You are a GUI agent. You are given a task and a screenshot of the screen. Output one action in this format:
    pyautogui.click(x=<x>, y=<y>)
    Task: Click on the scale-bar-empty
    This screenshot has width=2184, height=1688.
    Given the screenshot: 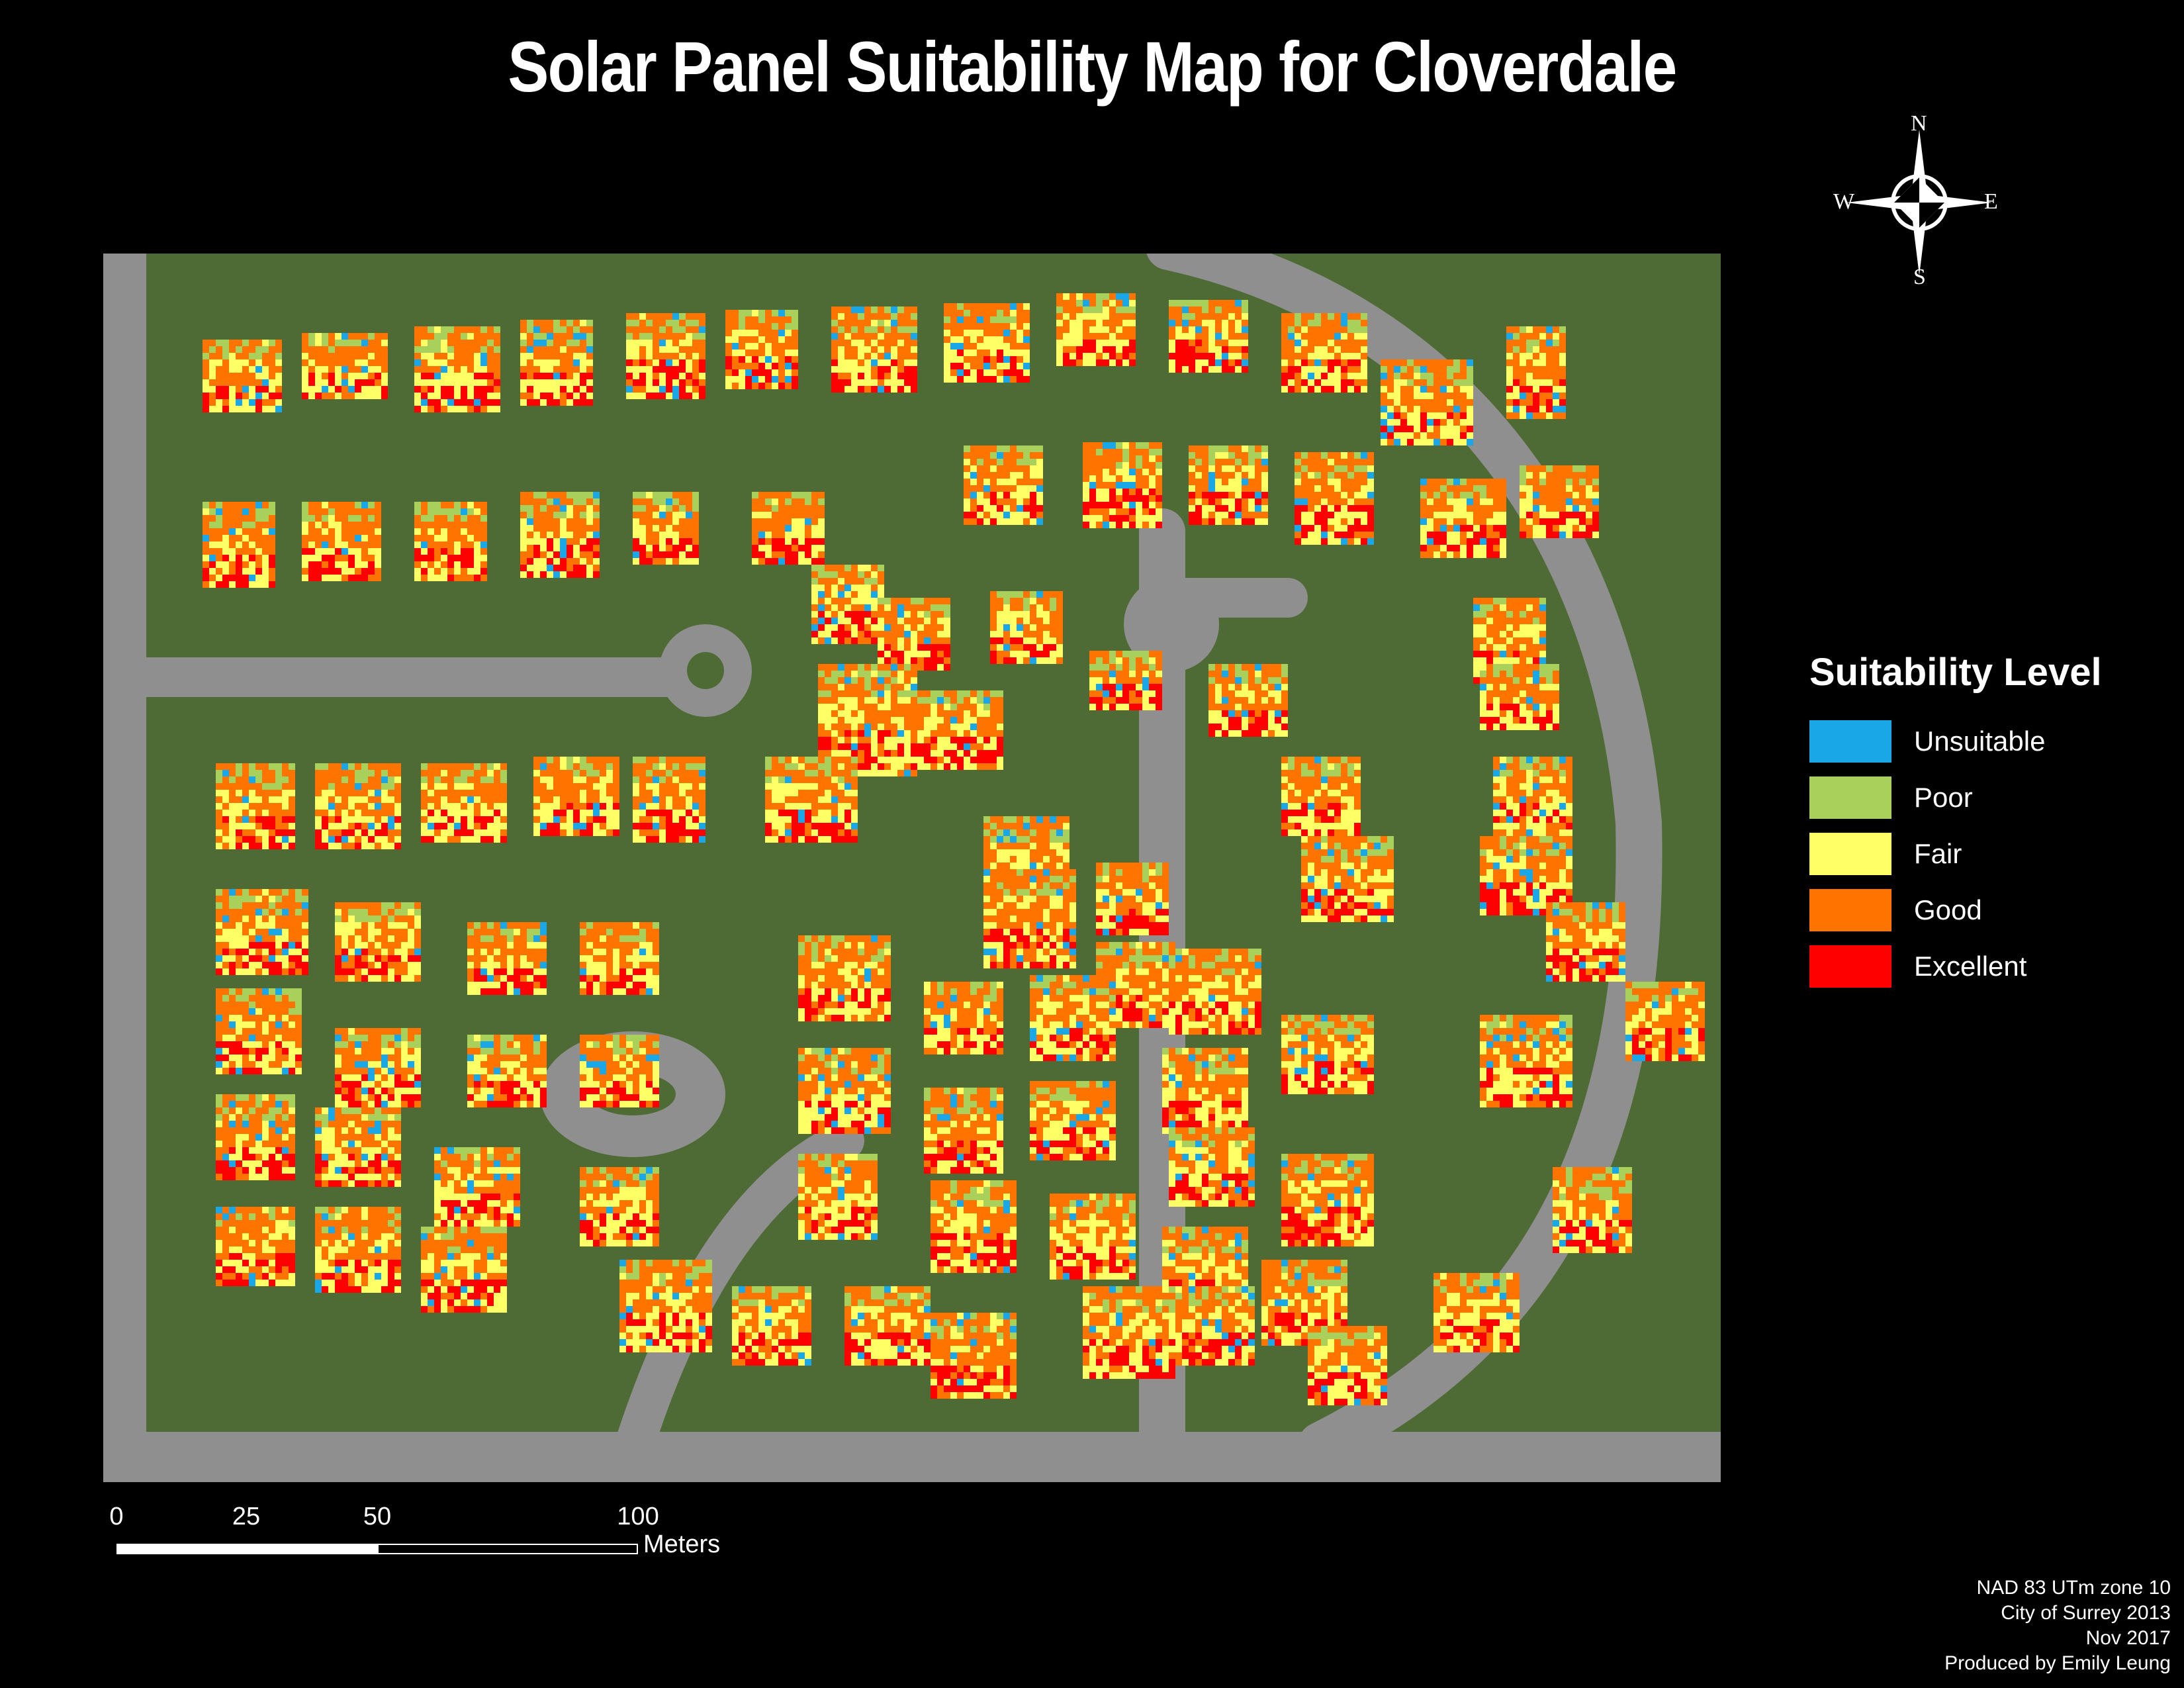 What is the action you would take?
    pyautogui.click(x=508, y=1549)
    